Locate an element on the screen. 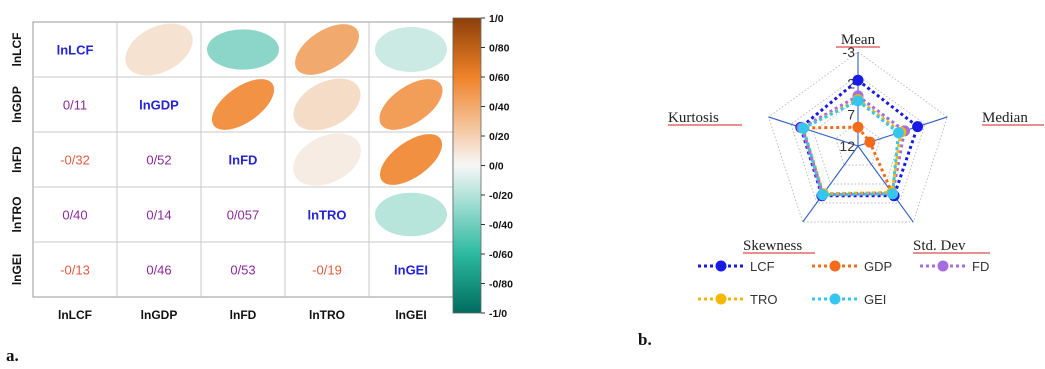 Image resolution: width=1045 pixels, height=369 pixels. legend-label: LCF is located at coordinates (762, 266).